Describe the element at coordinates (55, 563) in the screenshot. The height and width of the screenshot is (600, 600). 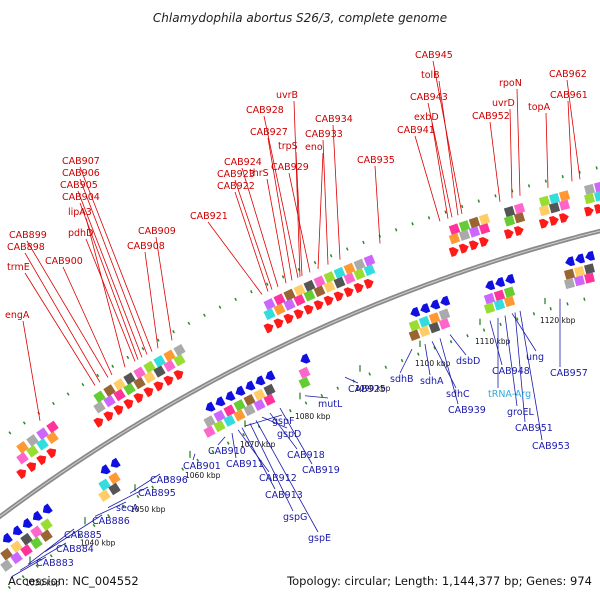
I see `reverse-gene-label: CAB883` at that location.